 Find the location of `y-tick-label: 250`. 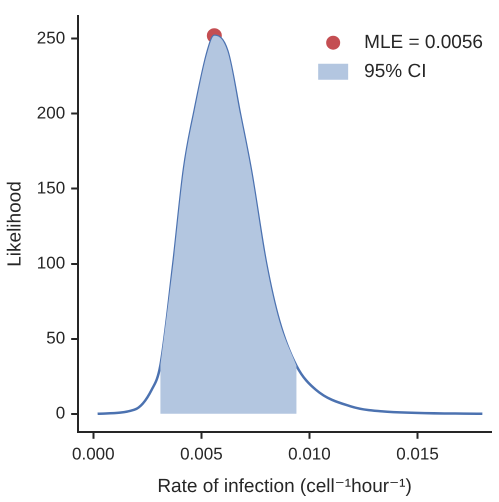

y-tick-label: 250 is located at coordinates (51, 38).